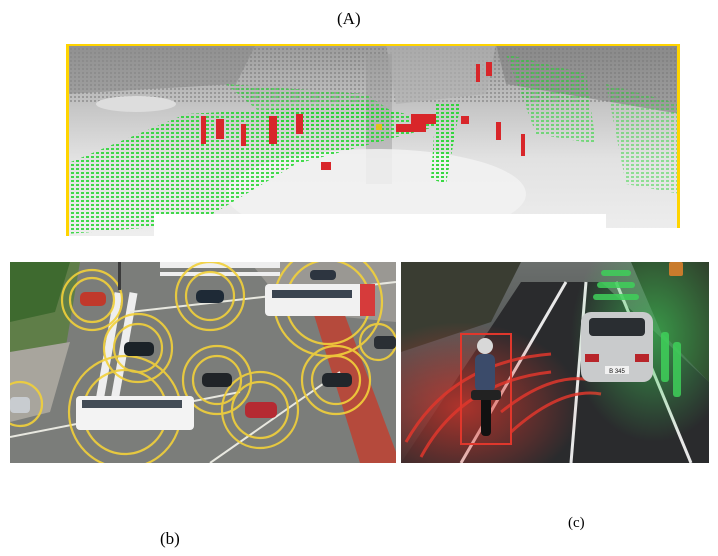 Image resolution: width=718 pixels, height=556 pixels. I want to click on caption-b: (b), so click(170, 538).